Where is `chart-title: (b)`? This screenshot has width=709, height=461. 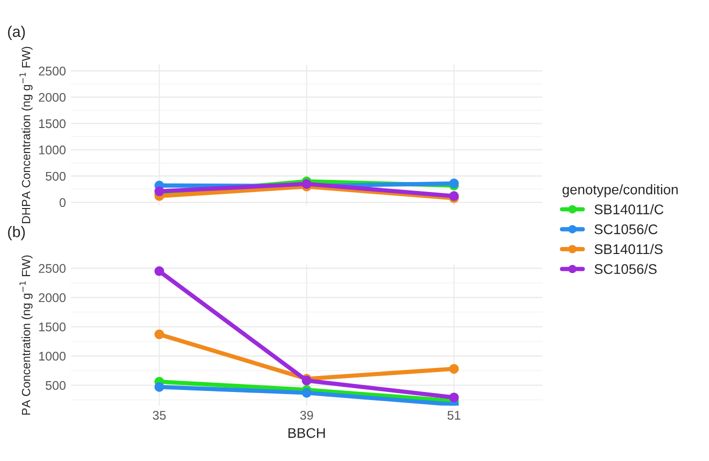 chart-title: (b) is located at coordinates (16, 233).